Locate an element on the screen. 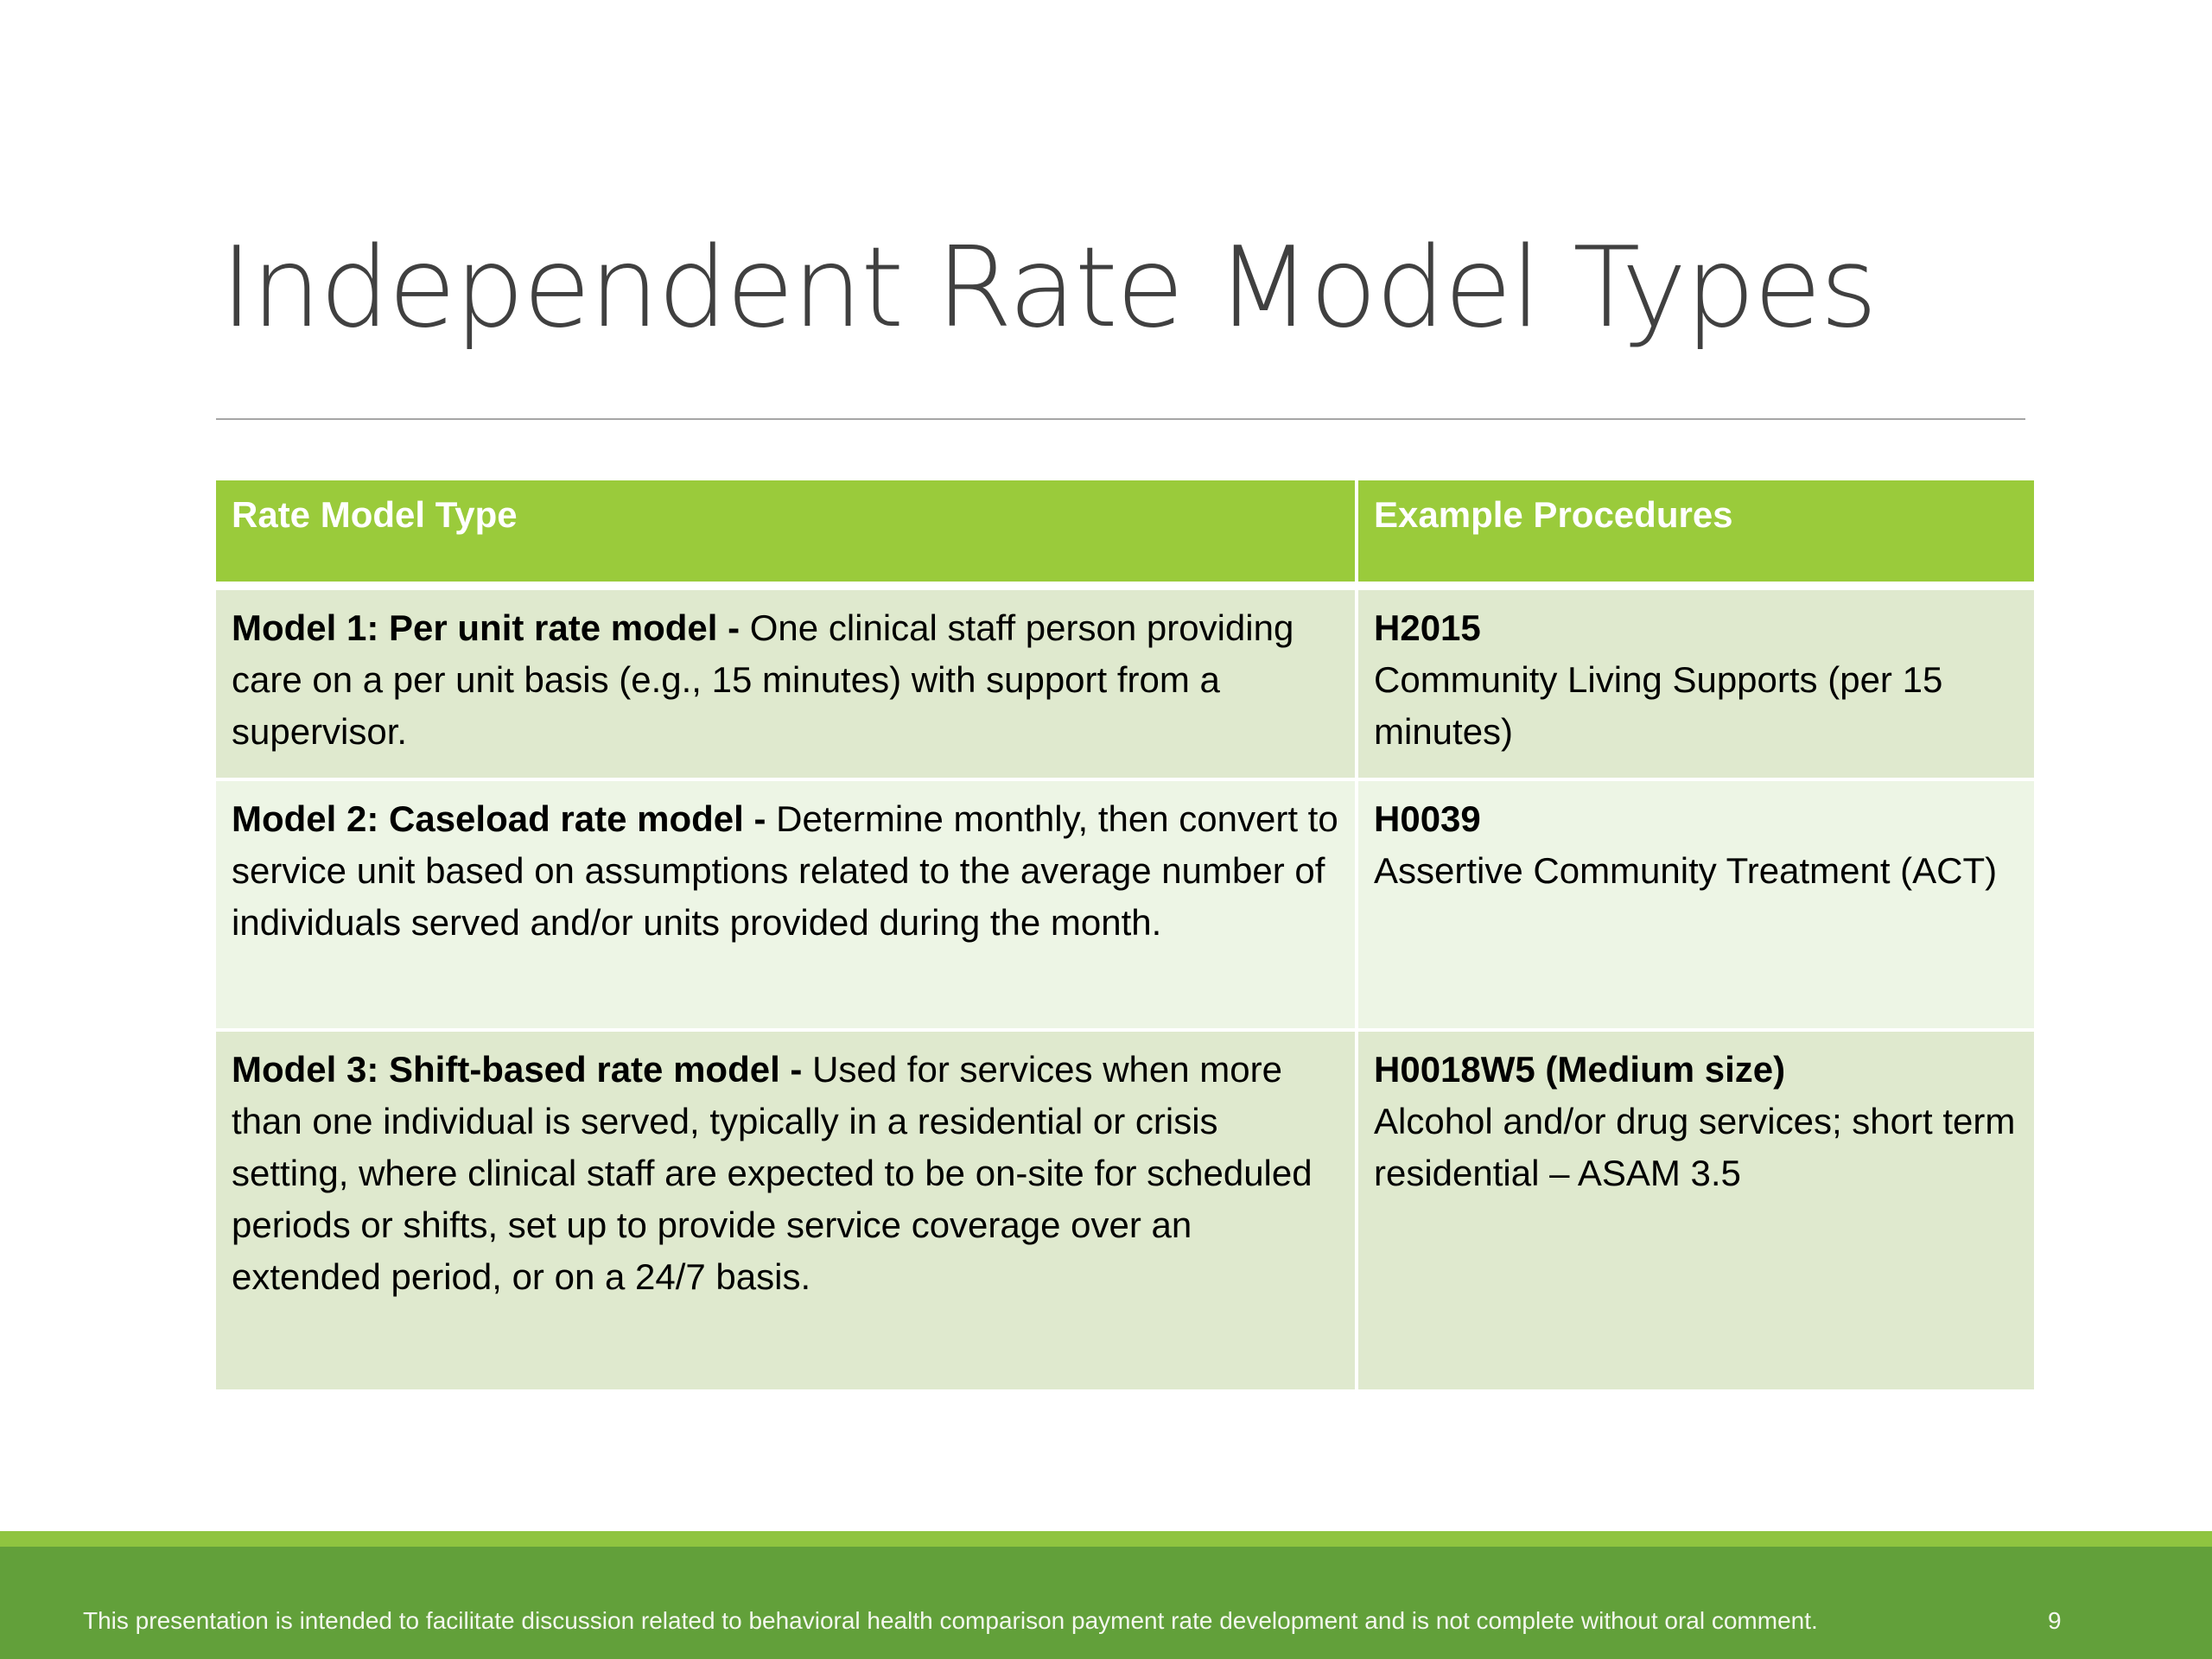 The image size is (2212, 1659). table-header-row: Rate Model Type Example Procedures is located at coordinates (1125, 535).